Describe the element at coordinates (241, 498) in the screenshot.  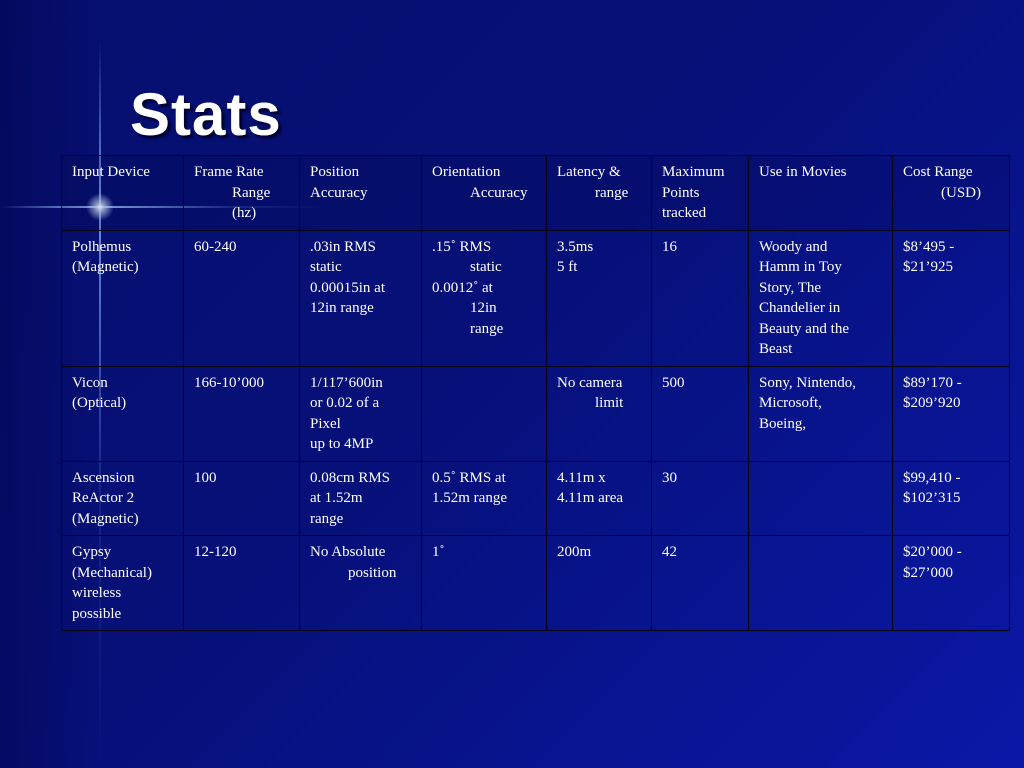
I see `cell-frame-rate: 100` at that location.